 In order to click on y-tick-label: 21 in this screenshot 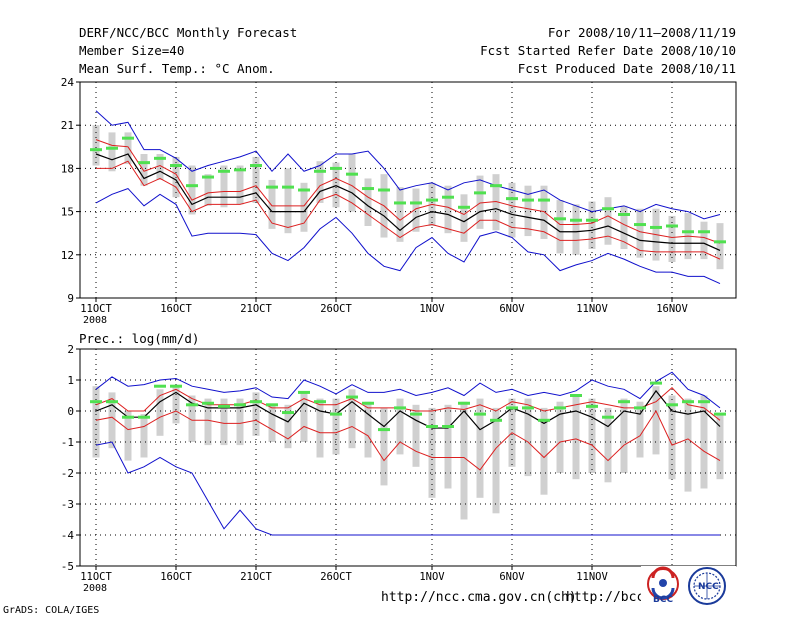, I will do `click(67, 125)`.